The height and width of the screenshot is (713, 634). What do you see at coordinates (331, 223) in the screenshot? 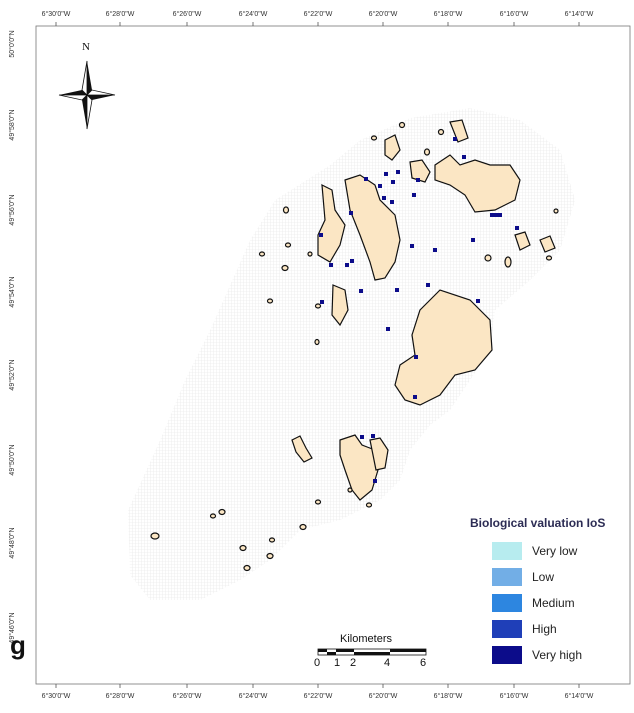
I see `island-west` at bounding box center [331, 223].